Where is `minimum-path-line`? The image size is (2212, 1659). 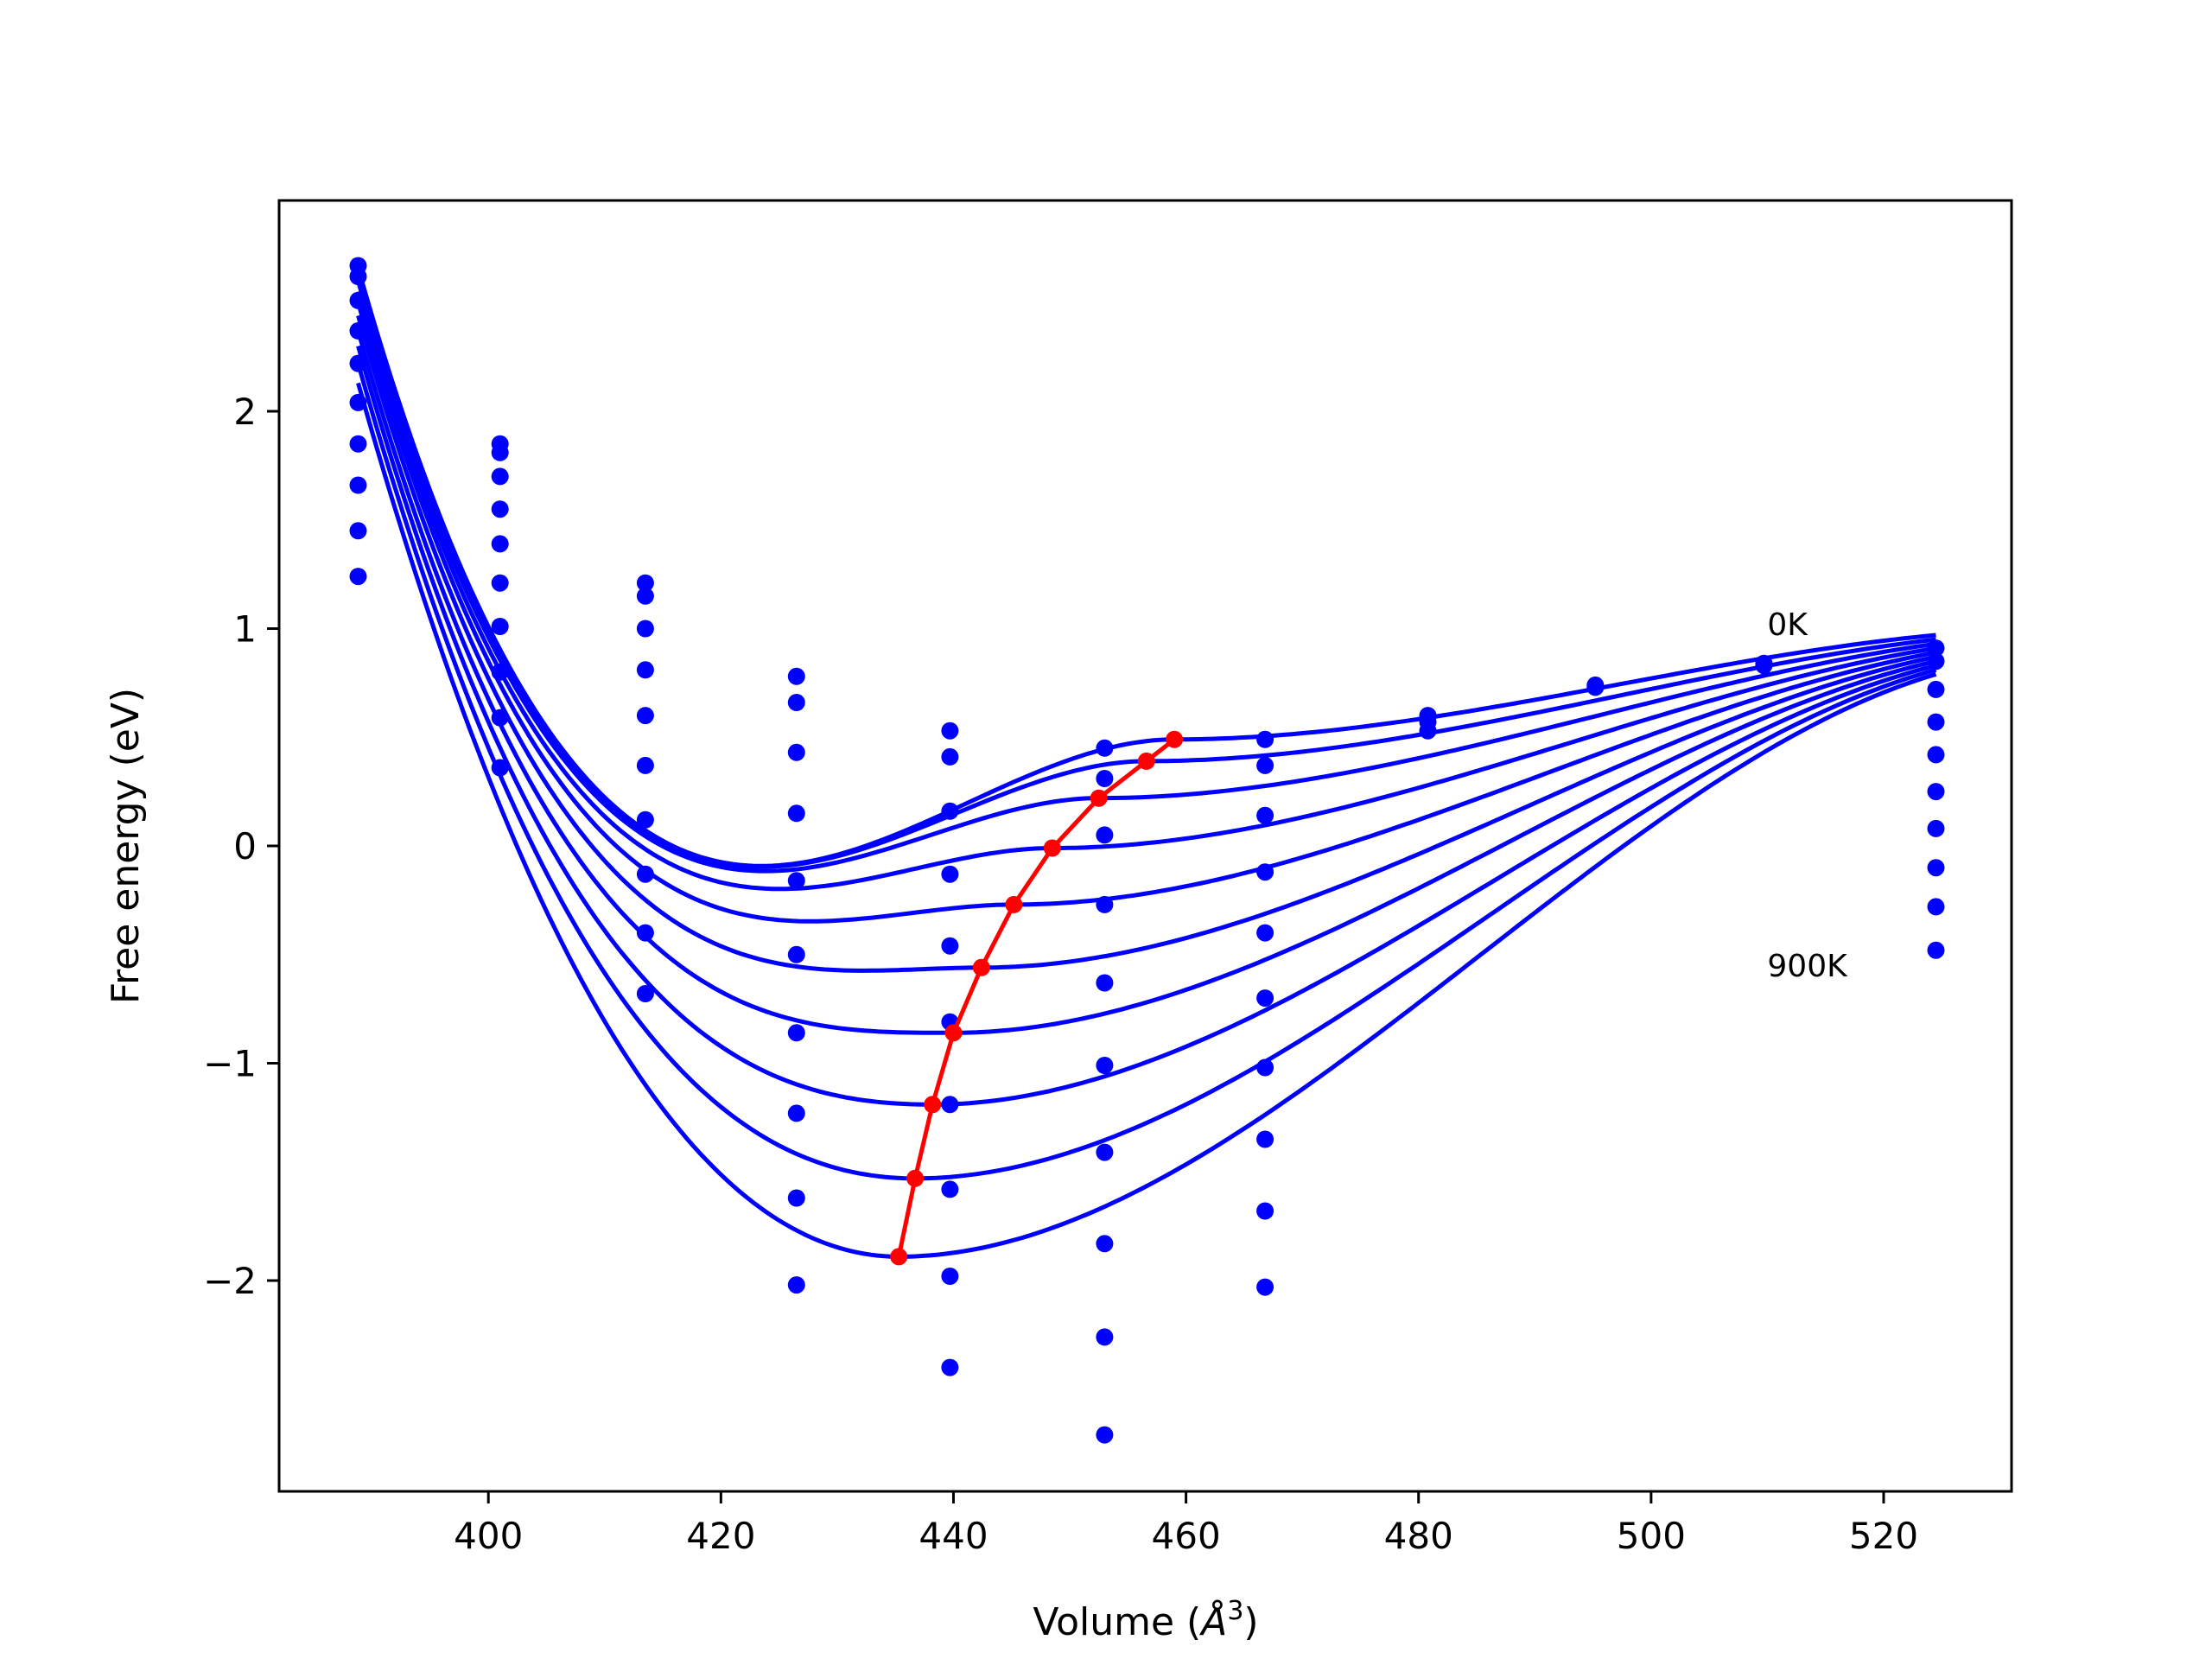 minimum-path-line is located at coordinates (1036, 997).